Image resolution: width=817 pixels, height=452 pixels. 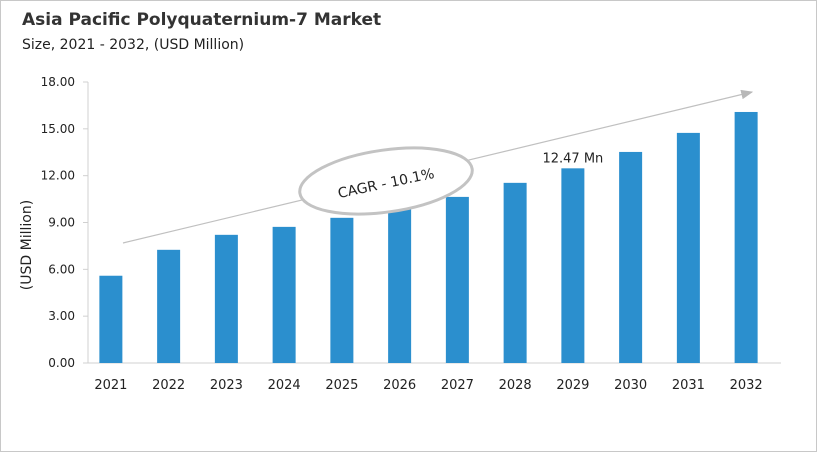 I want to click on x-tick-label: 2031, so click(x=688, y=385).